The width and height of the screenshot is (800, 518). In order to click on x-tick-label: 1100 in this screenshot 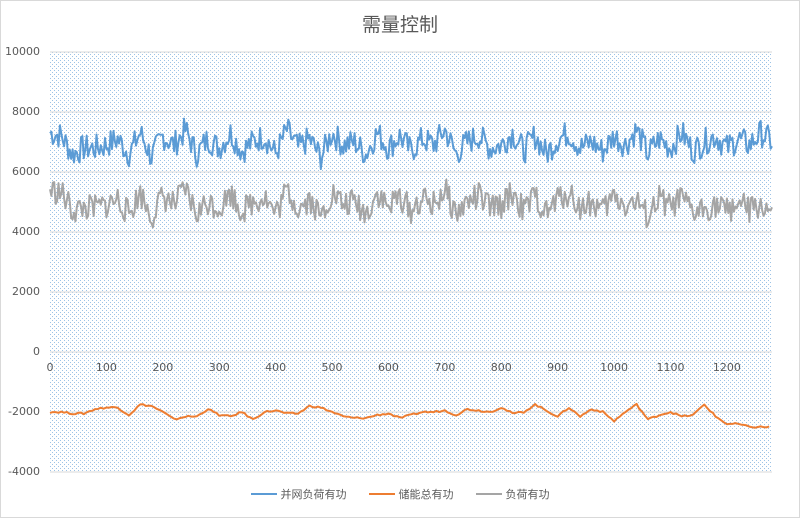, I will do `click(670, 367)`.